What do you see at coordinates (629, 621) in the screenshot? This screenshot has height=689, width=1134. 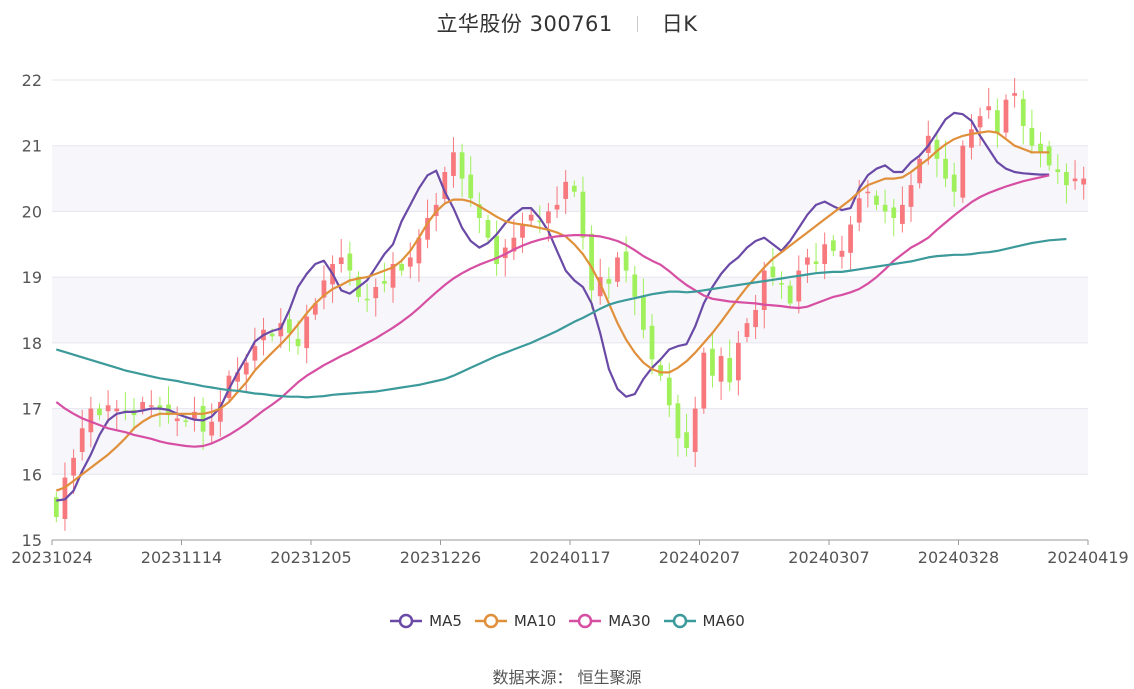 I see `legend-label: MA30` at bounding box center [629, 621].